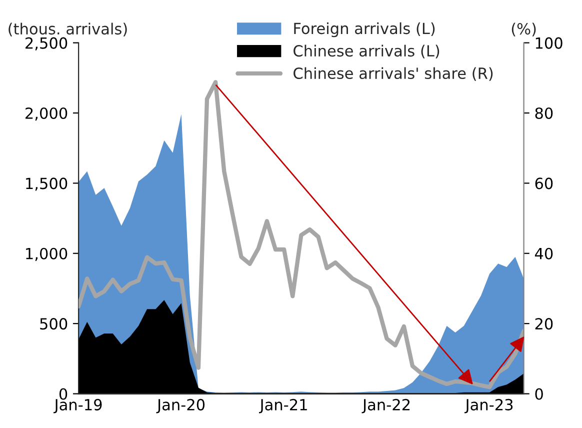  I want to click on y-tick-label: 2,000, so click(47, 114).